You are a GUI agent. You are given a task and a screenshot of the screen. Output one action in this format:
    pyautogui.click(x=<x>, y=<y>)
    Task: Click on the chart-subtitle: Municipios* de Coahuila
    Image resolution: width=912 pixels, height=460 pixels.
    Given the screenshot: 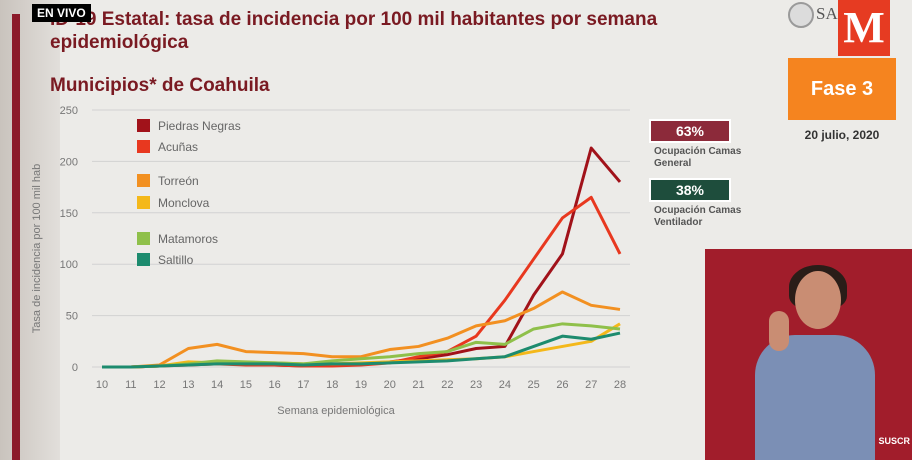 What is the action you would take?
    pyautogui.click(x=160, y=85)
    